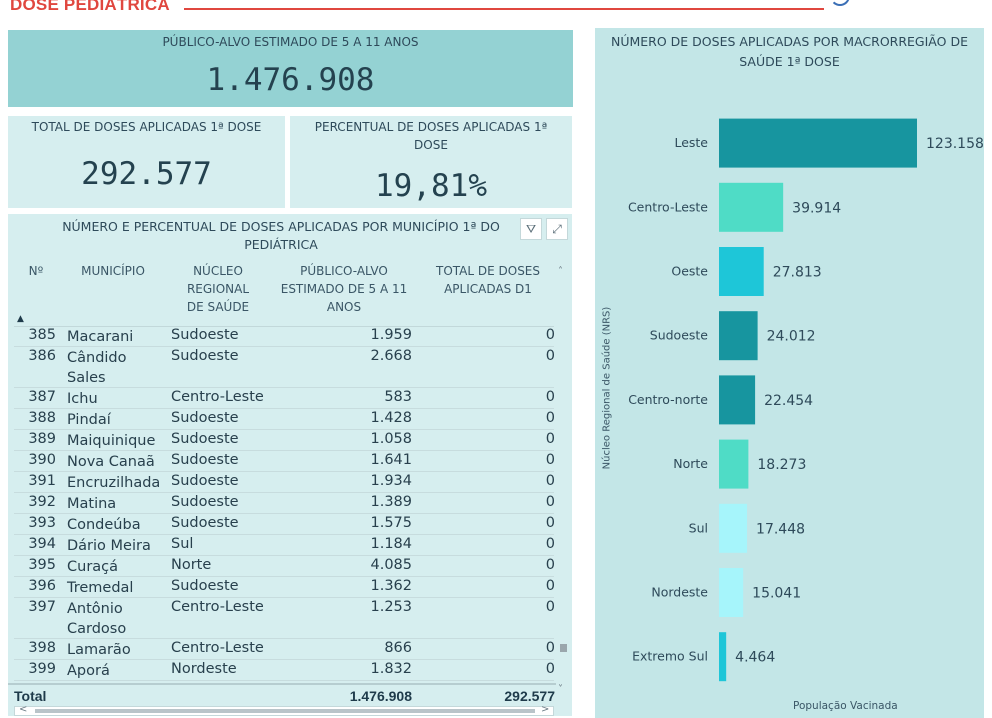 The width and height of the screenshot is (992, 718). I want to click on bar-centro-norte, so click(737, 400).